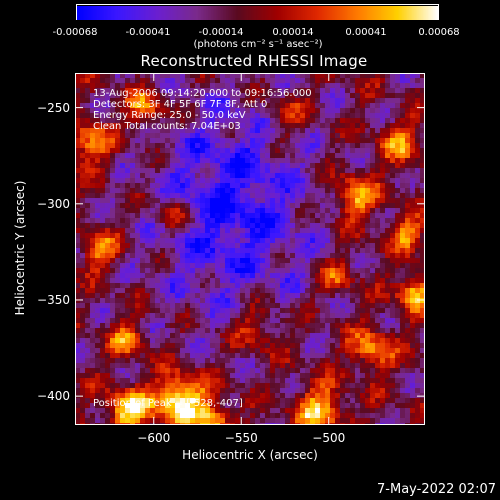  I want to click on y-tick-label: −350, so click(53, 299).